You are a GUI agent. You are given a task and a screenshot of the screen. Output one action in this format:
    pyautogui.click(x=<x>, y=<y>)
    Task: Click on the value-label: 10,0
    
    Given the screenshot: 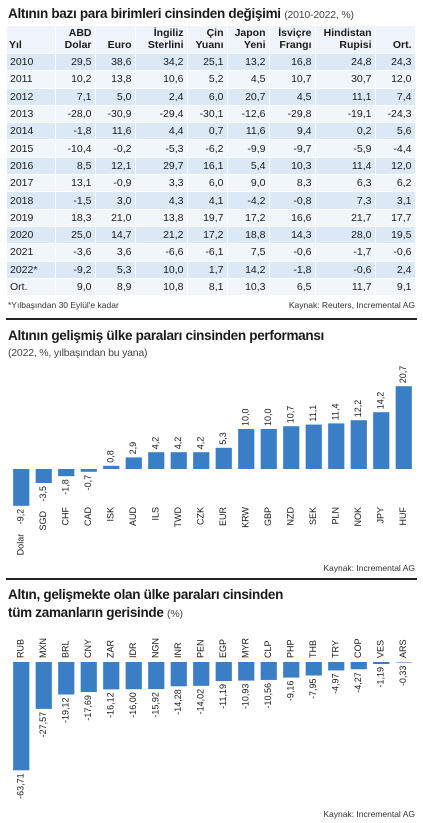 What is the action you would take?
    pyautogui.click(x=268, y=417)
    